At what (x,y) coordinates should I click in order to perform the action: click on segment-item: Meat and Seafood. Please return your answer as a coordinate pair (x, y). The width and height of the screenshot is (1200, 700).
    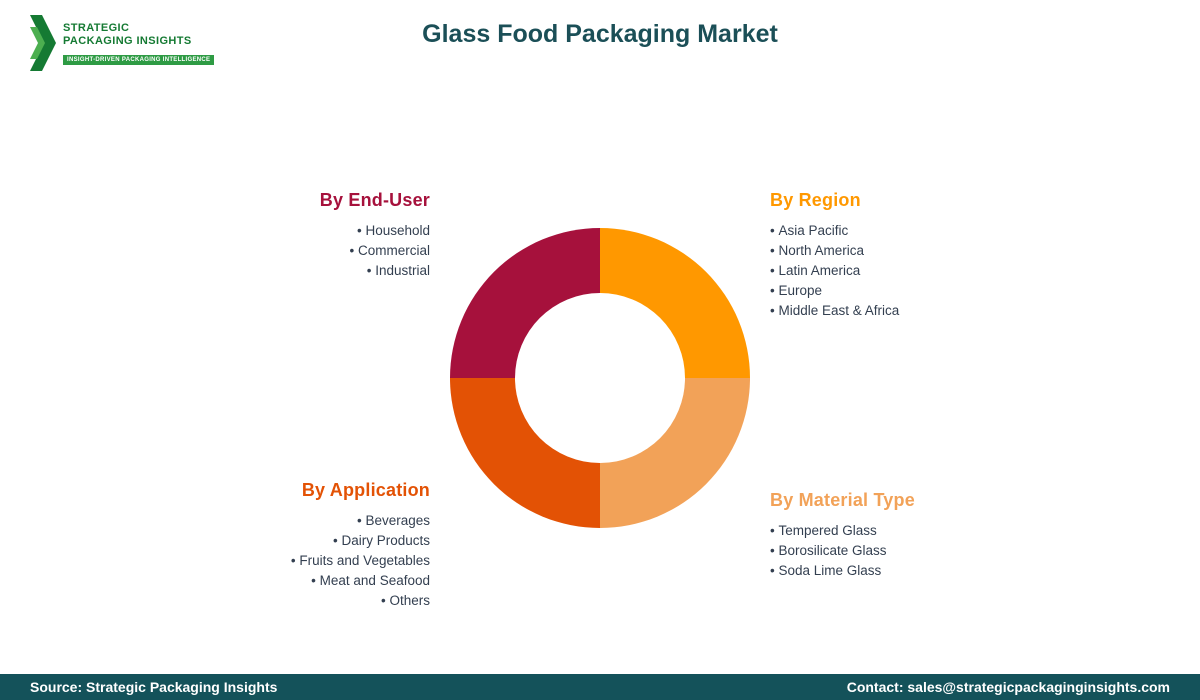
    Looking at the image, I should click on (270, 581).